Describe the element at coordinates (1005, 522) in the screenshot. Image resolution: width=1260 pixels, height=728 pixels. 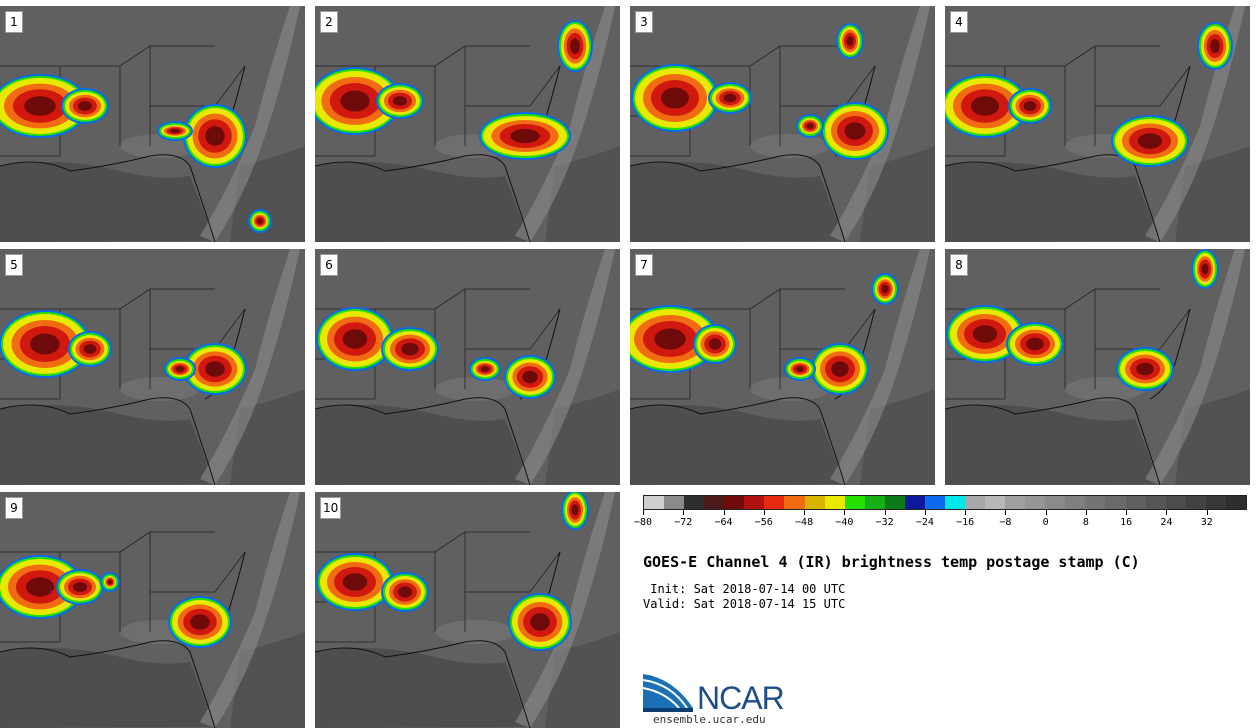
I see `colorbar-tick-label: −8` at that location.